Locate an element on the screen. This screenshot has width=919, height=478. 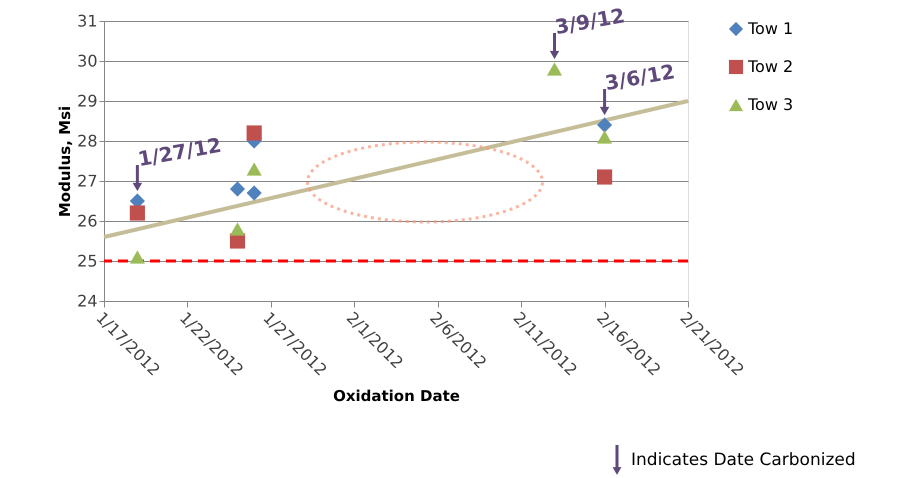
y-tick-label: 29 is located at coordinates (87, 101).